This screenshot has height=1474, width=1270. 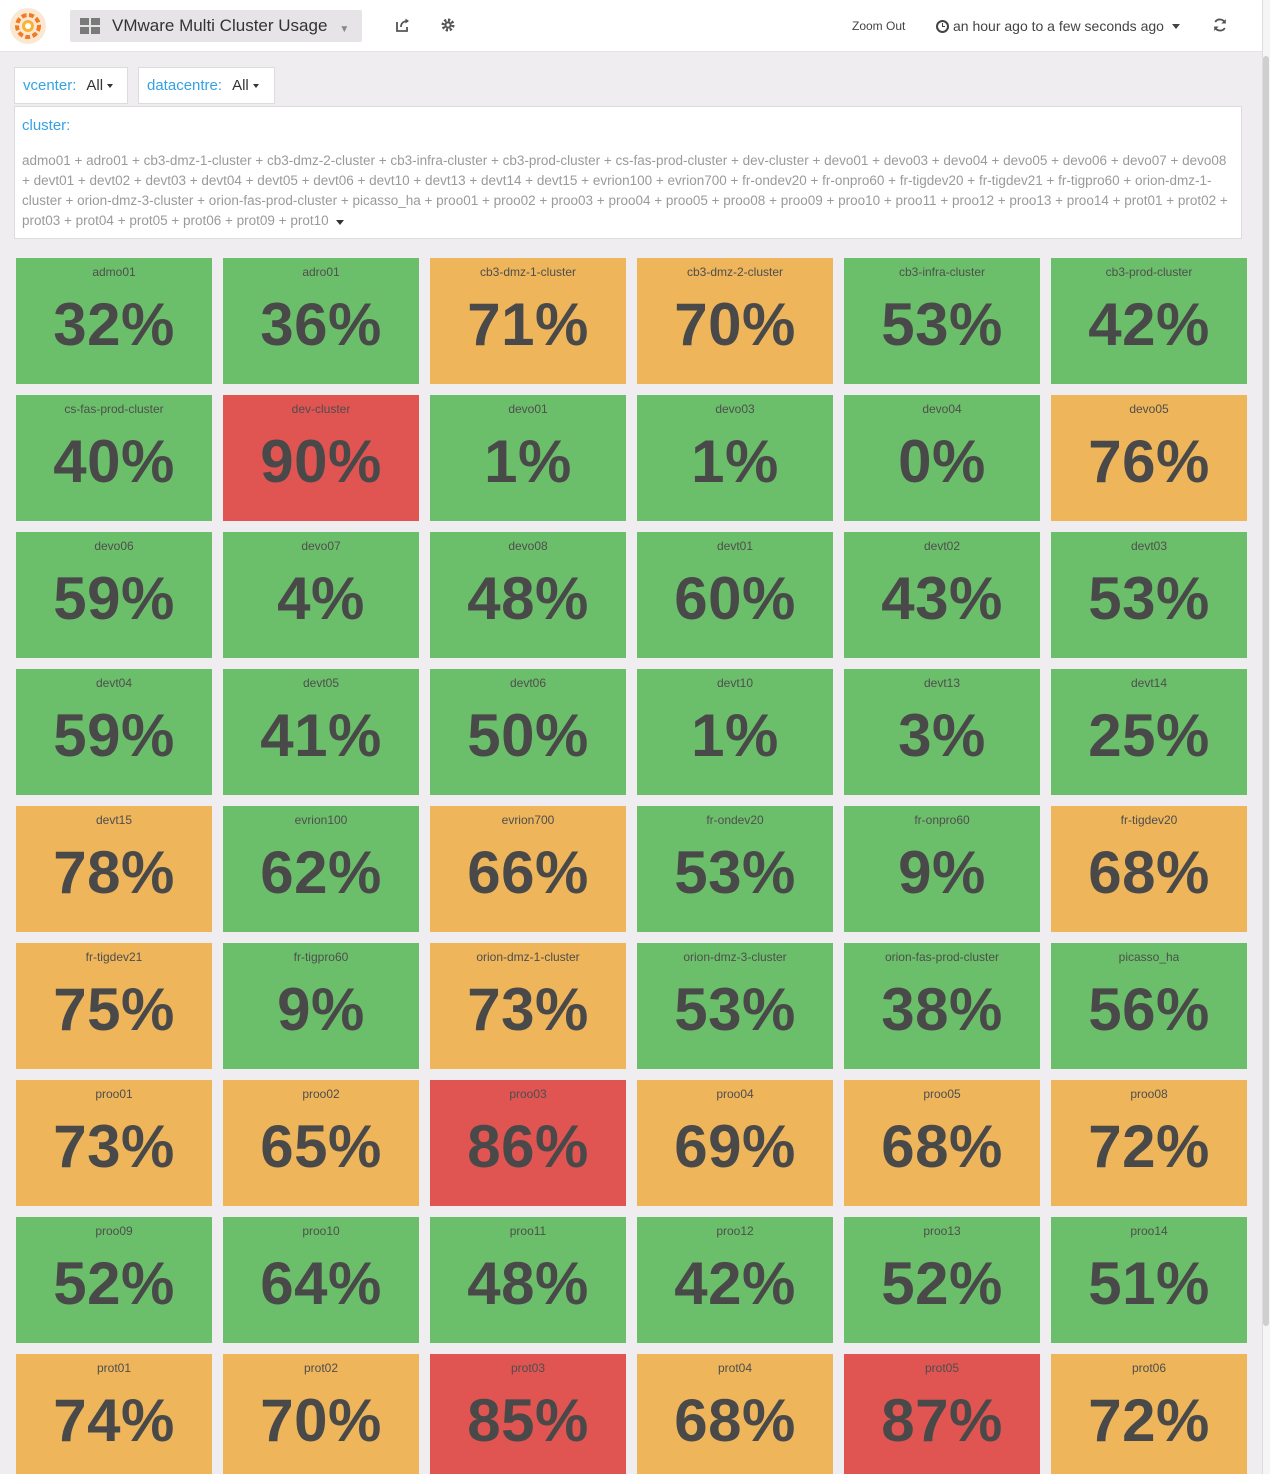 What do you see at coordinates (735, 869) in the screenshot?
I see `singlestat-panel: fr-ondev20 53%` at bounding box center [735, 869].